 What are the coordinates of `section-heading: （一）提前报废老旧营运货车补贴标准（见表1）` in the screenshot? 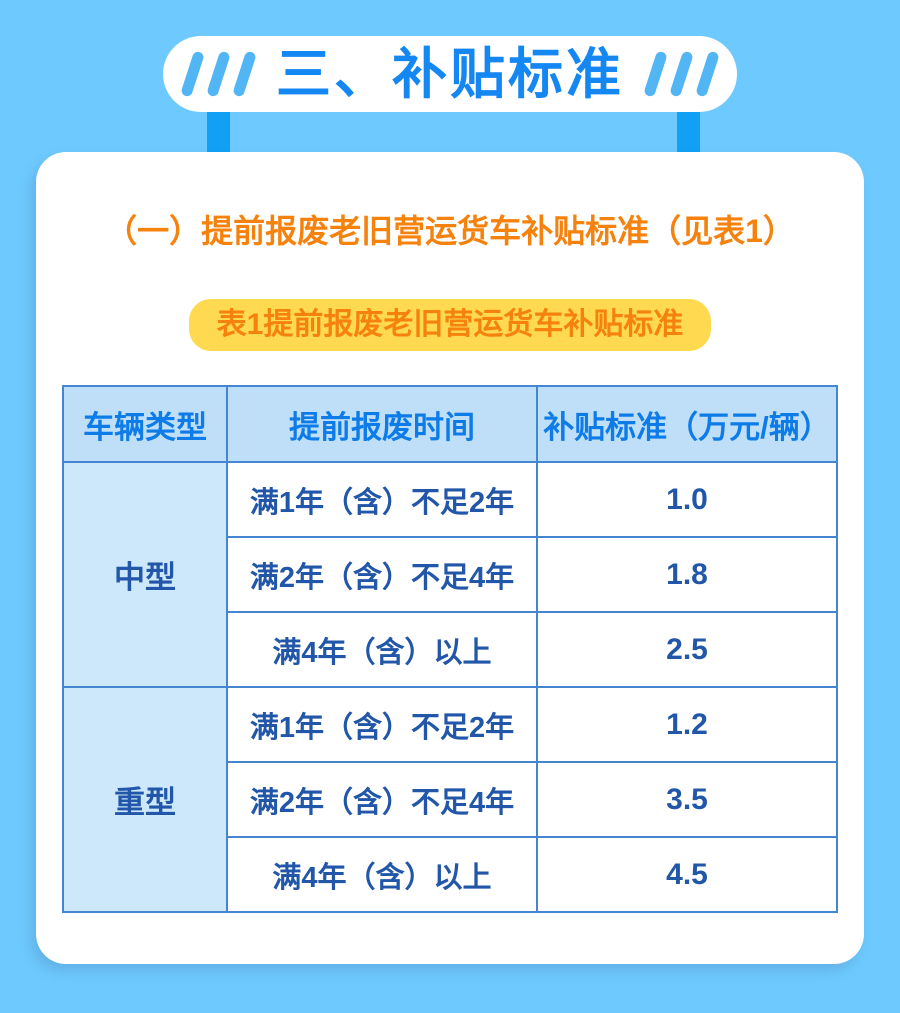 It's located at (450, 231).